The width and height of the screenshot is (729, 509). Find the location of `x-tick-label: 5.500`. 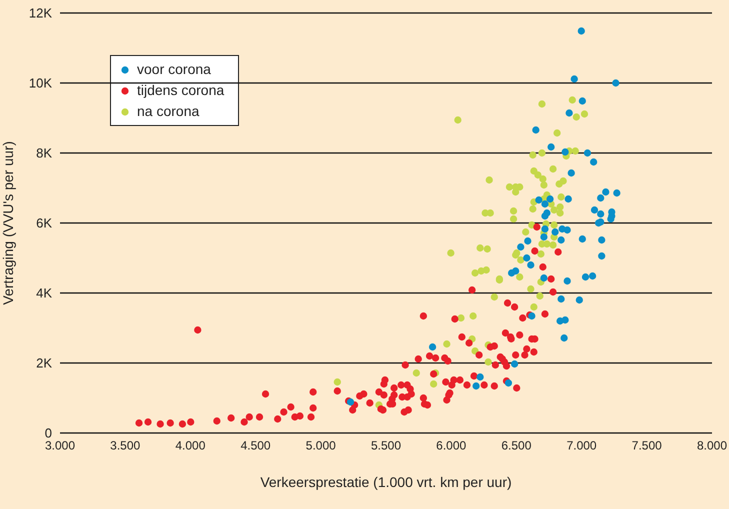

x-tick-label: 5.500 is located at coordinates (386, 445).